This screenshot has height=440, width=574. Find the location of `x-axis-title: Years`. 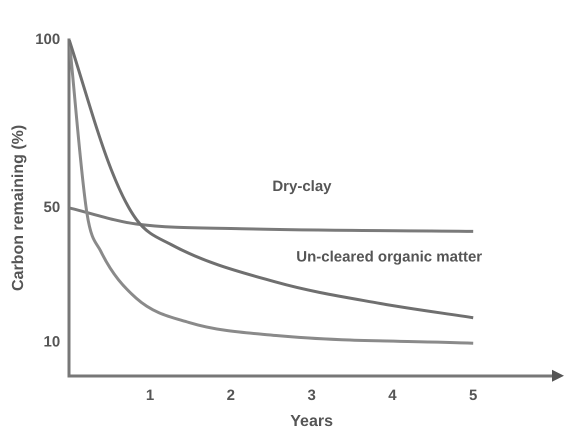

x-axis-title: Years is located at coordinates (312, 421).